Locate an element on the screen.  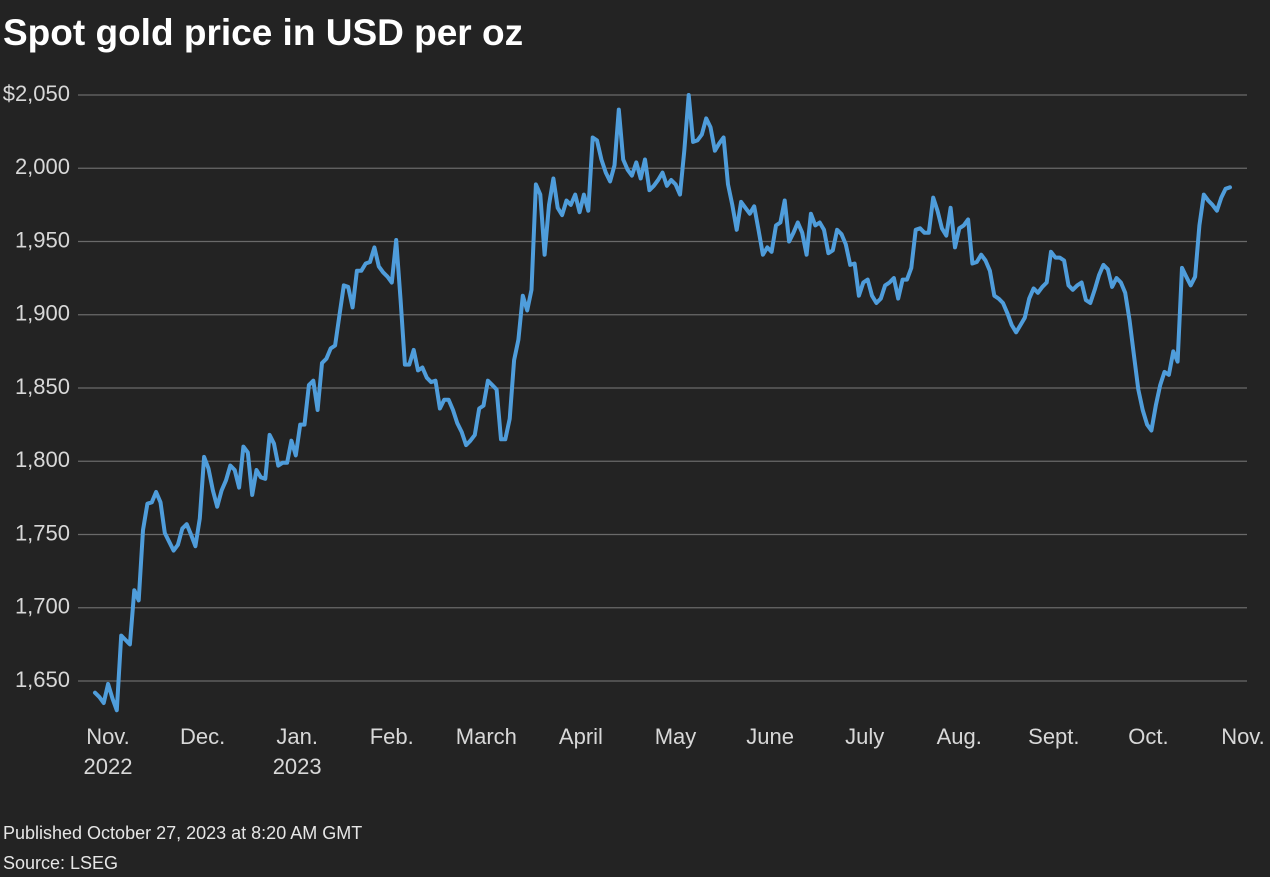
x-tick-label: March is located at coordinates (486, 736).